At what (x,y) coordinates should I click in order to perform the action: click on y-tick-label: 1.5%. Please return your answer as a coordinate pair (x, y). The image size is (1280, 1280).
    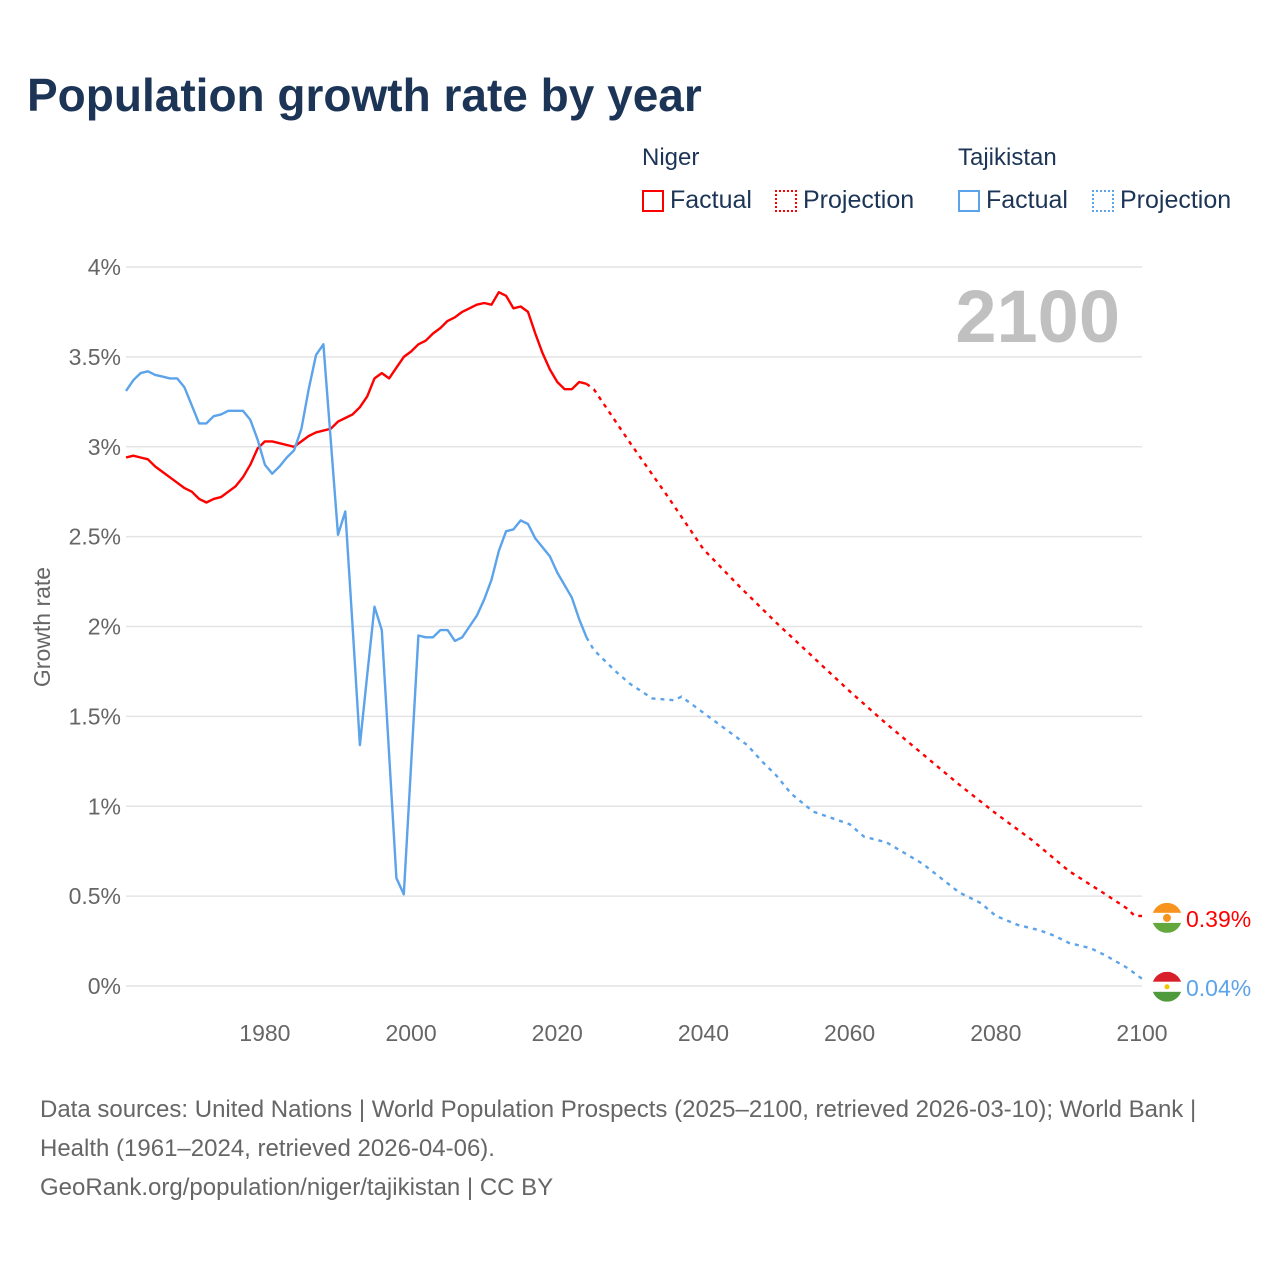
    Looking at the image, I should click on (95, 716).